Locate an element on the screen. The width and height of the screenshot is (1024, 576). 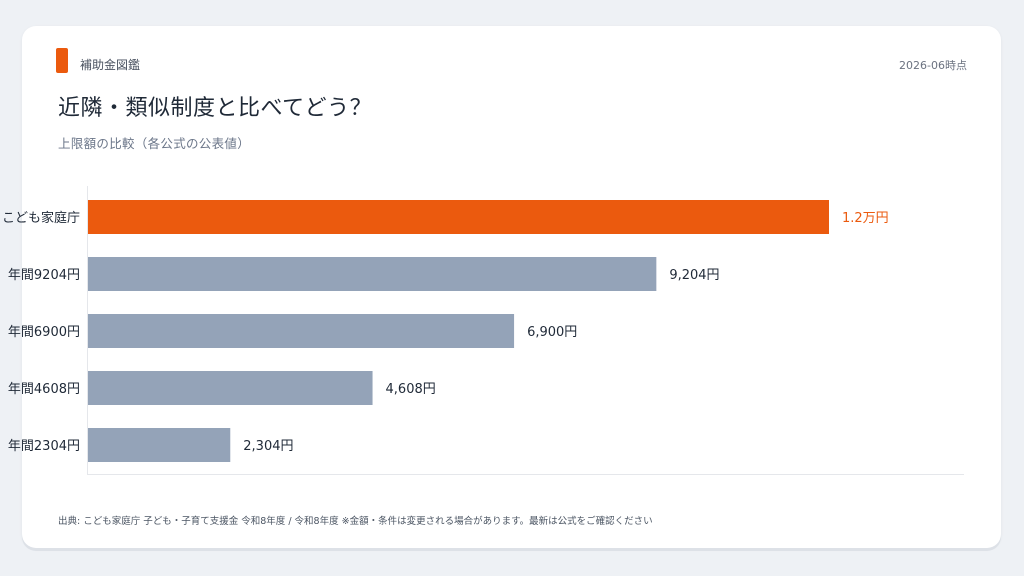
bar-highlight is located at coordinates (458, 217).